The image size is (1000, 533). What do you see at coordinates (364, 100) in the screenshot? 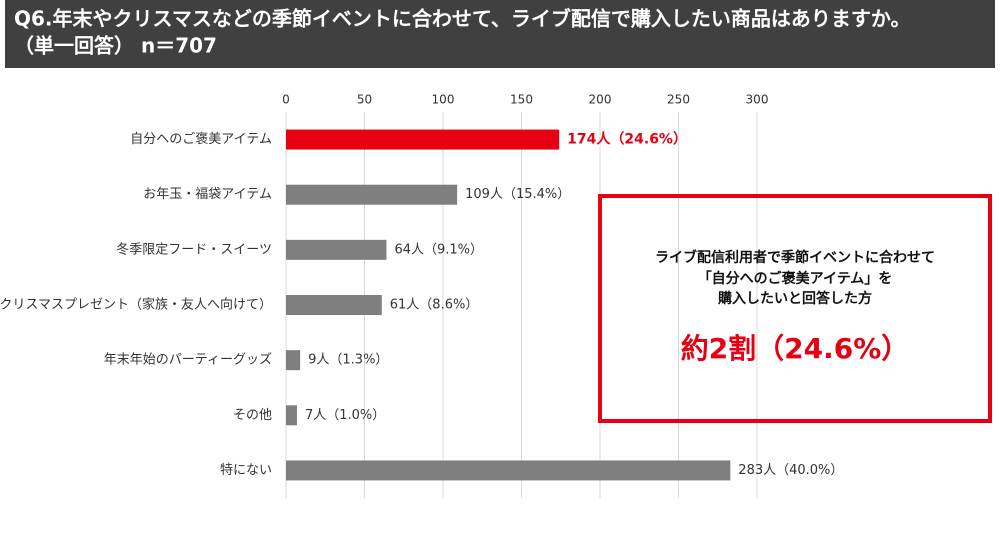
I see `x-tick-label: 50` at bounding box center [364, 100].